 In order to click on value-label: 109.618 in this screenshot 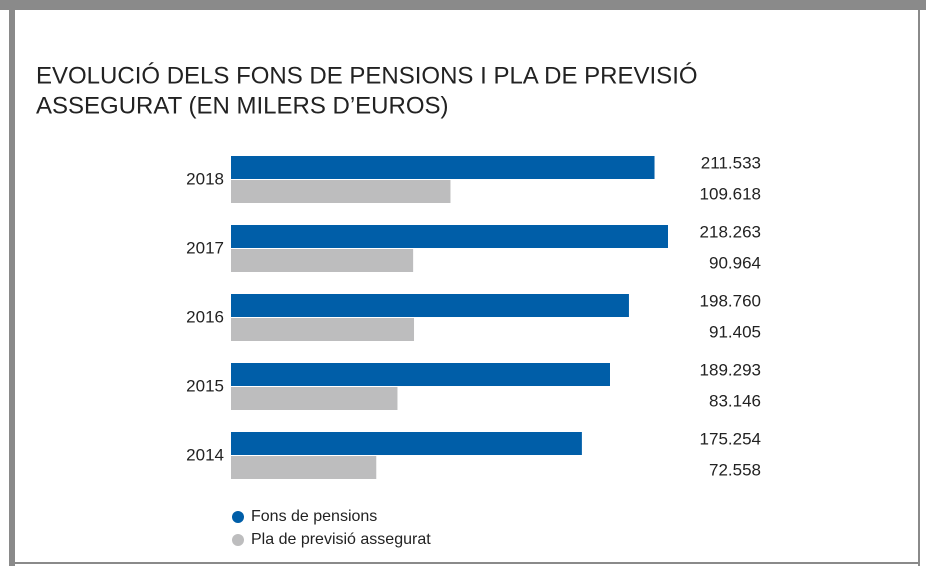, I will do `click(730, 193)`.